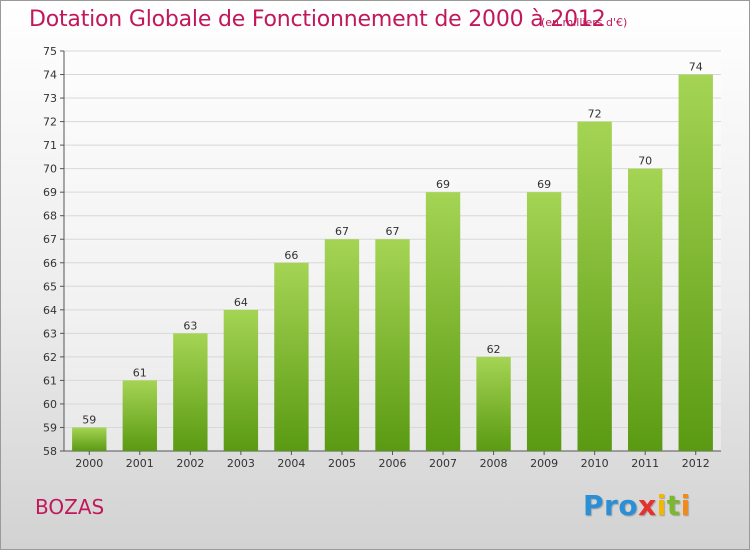  I want to click on bar-value-label: 72, so click(595, 114).